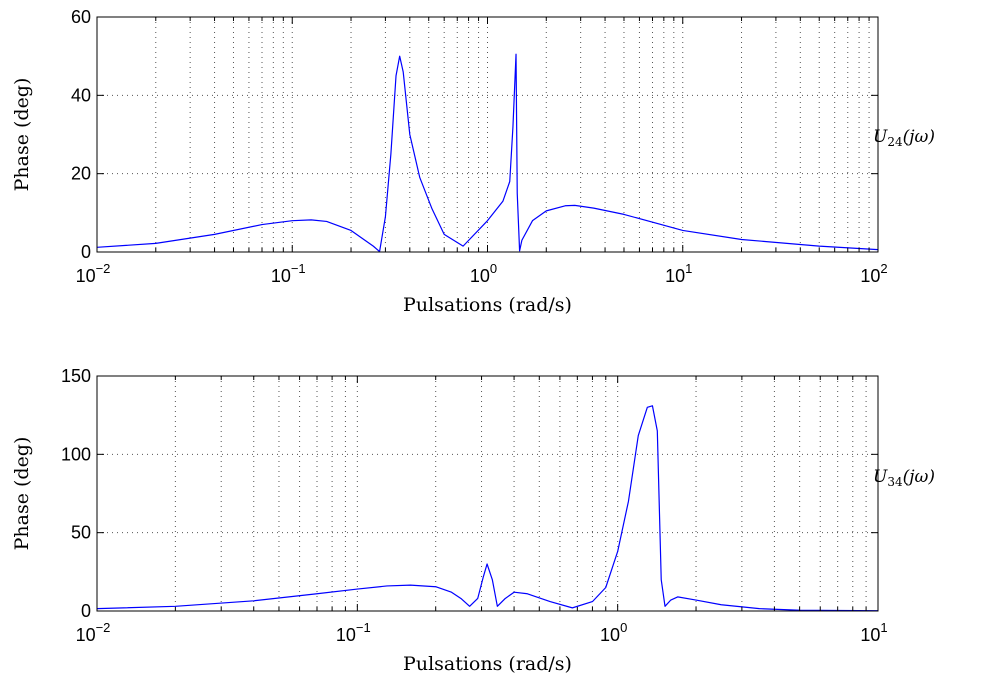 The height and width of the screenshot is (684, 989). I want to click on bottom-ytick-label: 100, so click(76, 454).